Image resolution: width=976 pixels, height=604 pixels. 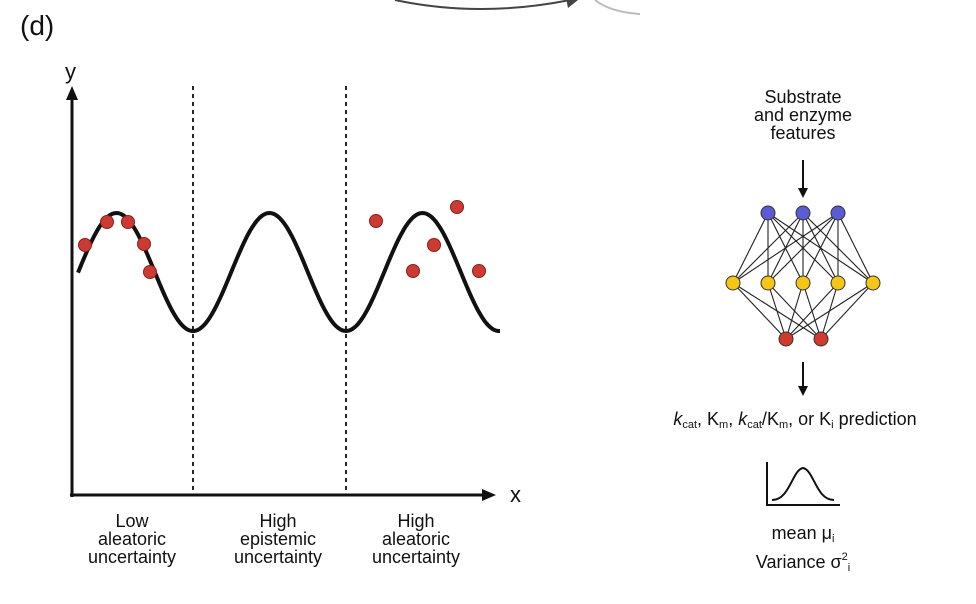 I want to click on variance-superscript: 2, so click(x=844, y=557).